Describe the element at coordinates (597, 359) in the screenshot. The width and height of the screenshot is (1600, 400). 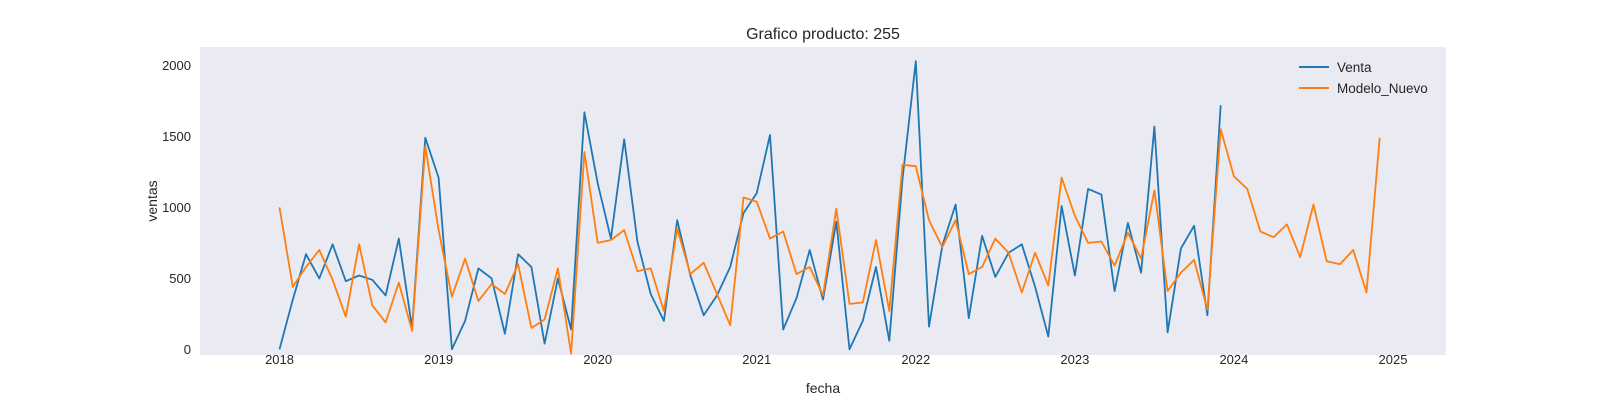
I see `x-tick-label: 2020` at that location.